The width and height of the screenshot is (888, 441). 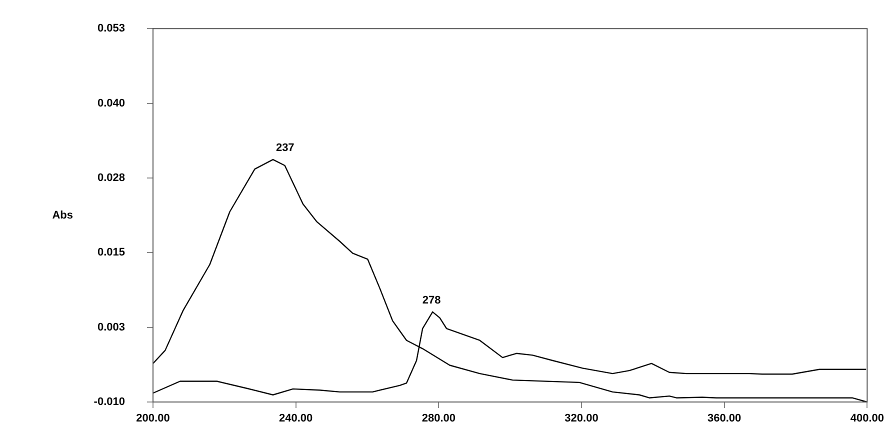 What do you see at coordinates (725, 418) in the screenshot?
I see `x-tick-label: 360.00` at bounding box center [725, 418].